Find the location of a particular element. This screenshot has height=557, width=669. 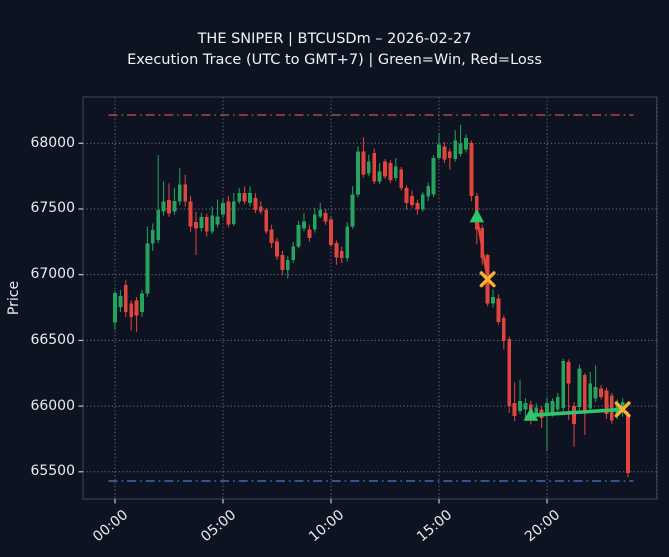

y-tick-label: 65500 is located at coordinates (52, 471).